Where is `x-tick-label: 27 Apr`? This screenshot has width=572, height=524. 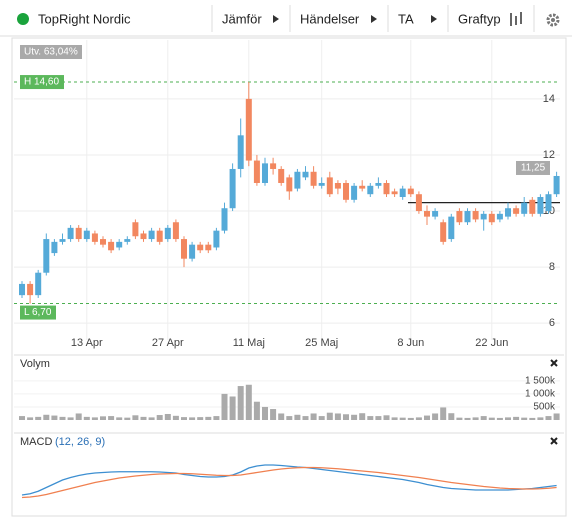 x-tick-label: 27 Apr is located at coordinates (168, 343).